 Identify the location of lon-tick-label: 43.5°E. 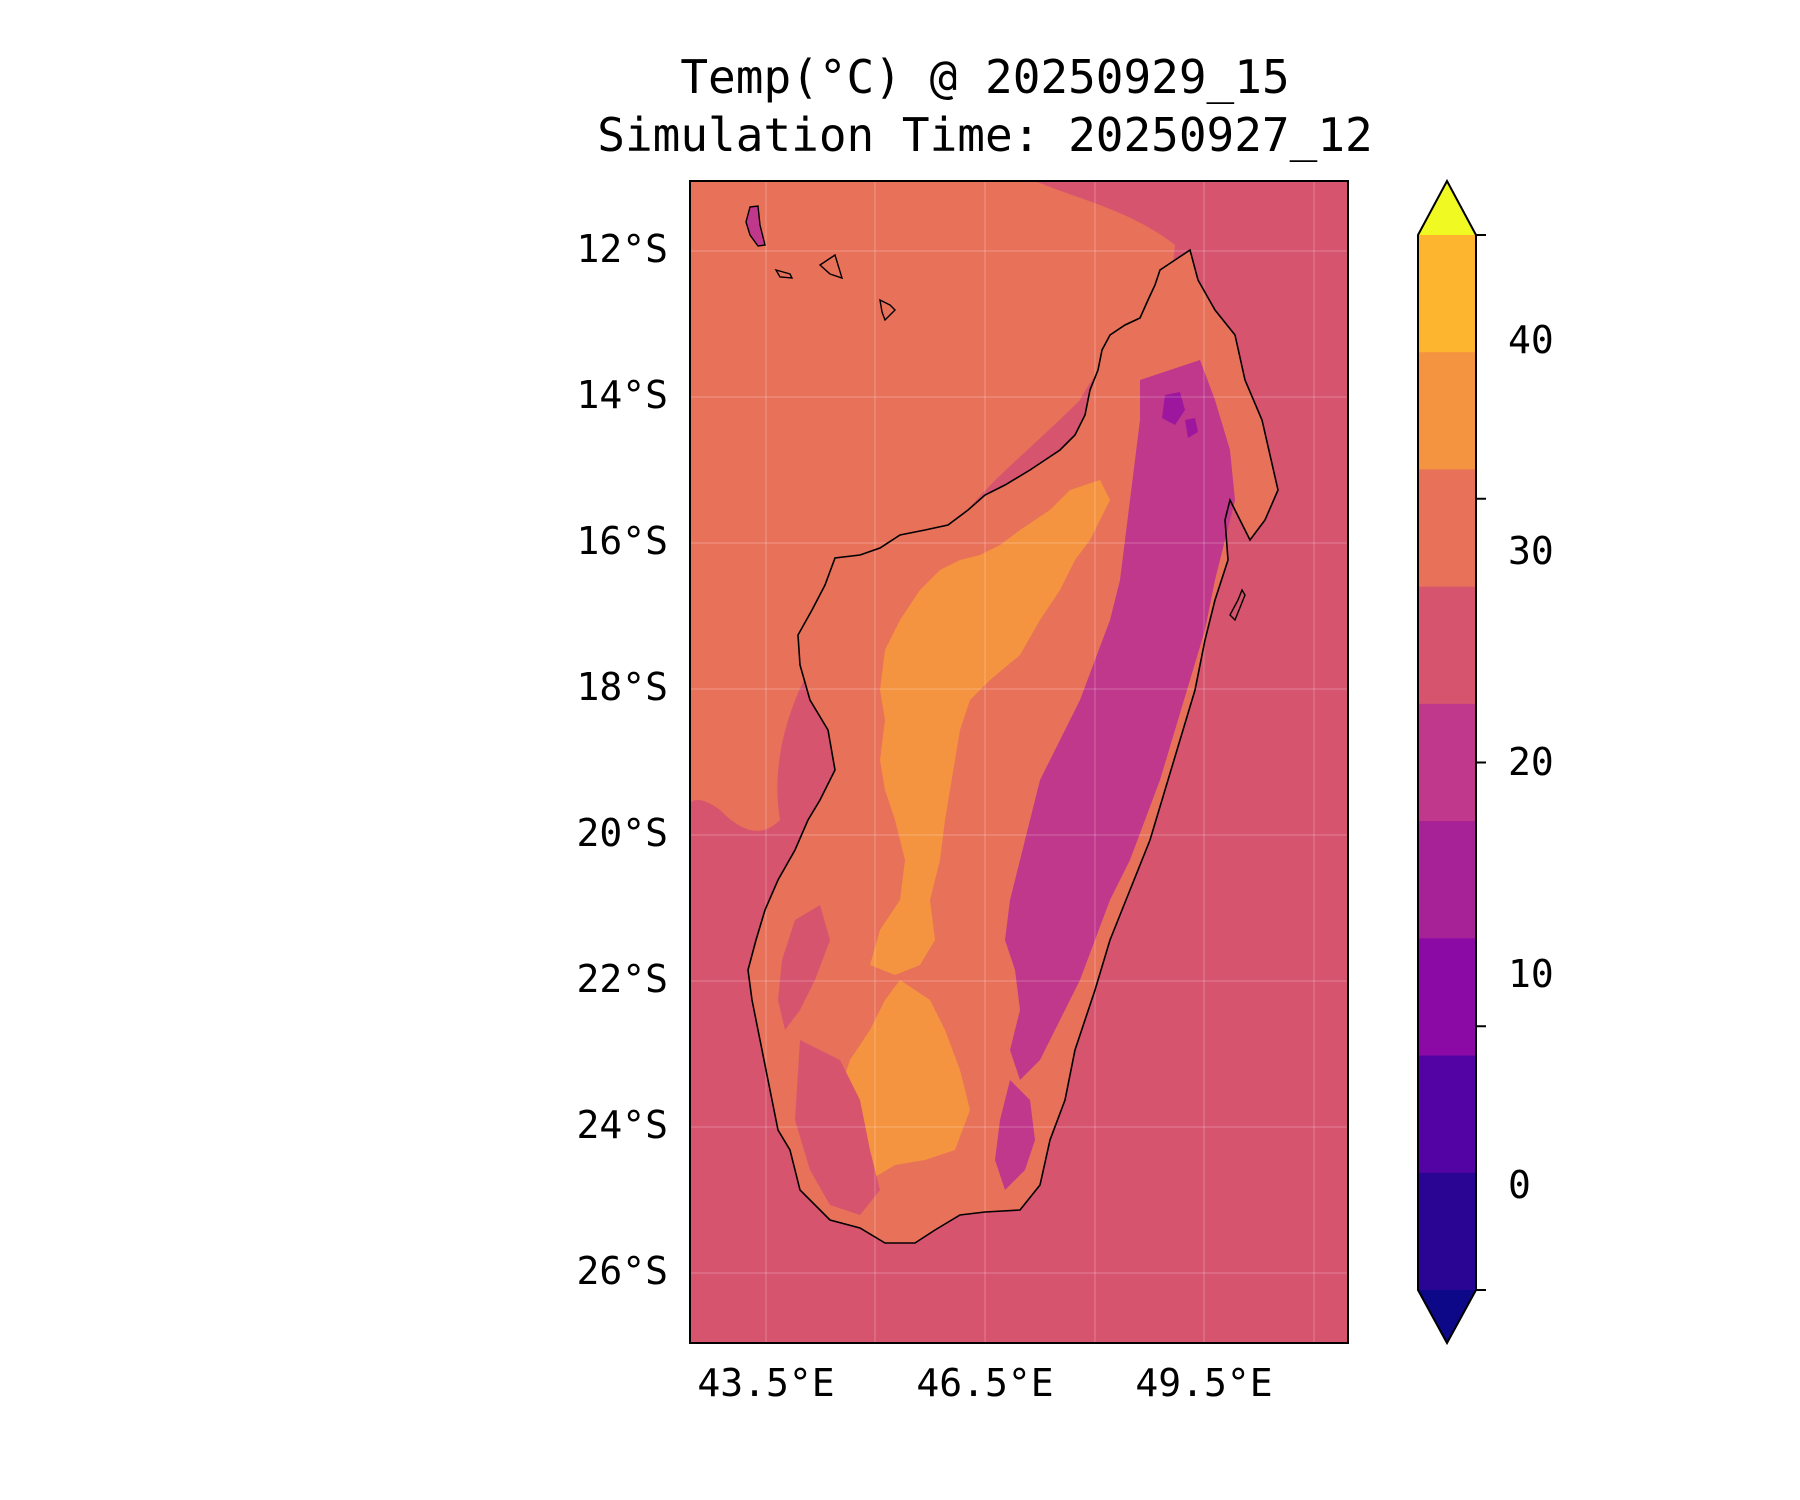
(765, 1383).